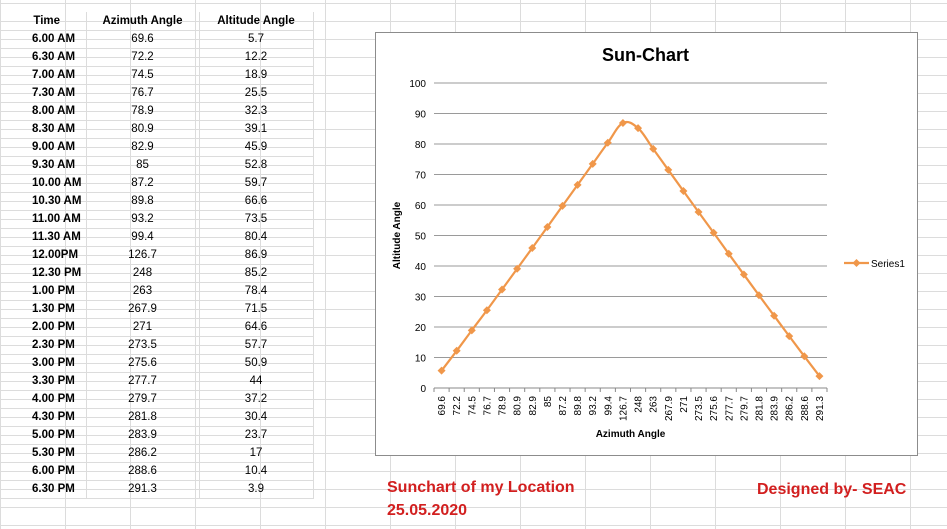  What do you see at coordinates (43, 57) in the screenshot?
I see `cell-time: 6.30 AM` at bounding box center [43, 57].